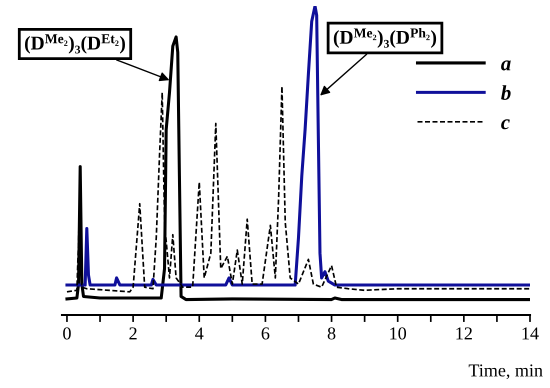 Image resolution: width=550 pixels, height=388 pixels. I want to click on legend-label: a, so click(506, 65).